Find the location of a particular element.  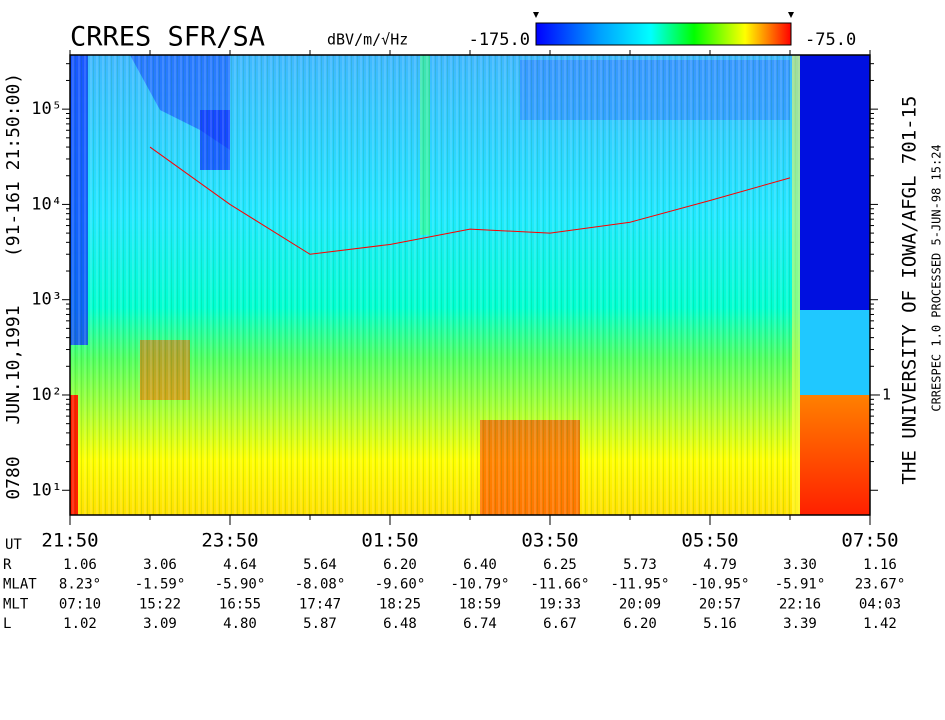

ephemeris-value: -9.60° is located at coordinates (400, 585).